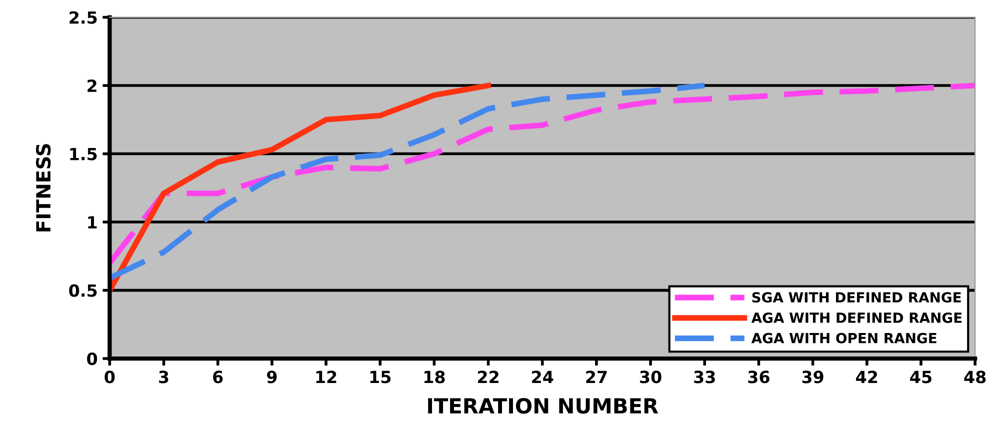 The width and height of the screenshot is (997, 432). What do you see at coordinates (92, 86) in the screenshot?
I see `y-tick-label: 2` at bounding box center [92, 86].